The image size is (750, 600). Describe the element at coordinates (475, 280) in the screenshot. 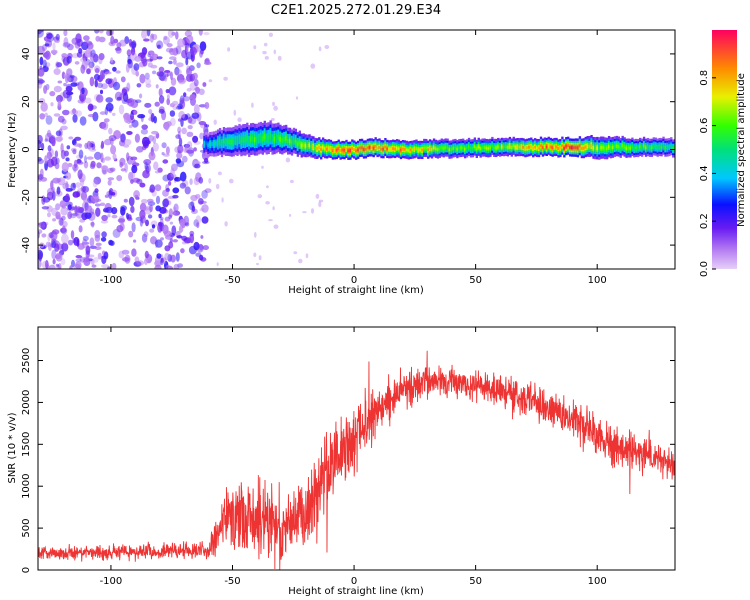

I see `x-tick-label: 50` at that location.